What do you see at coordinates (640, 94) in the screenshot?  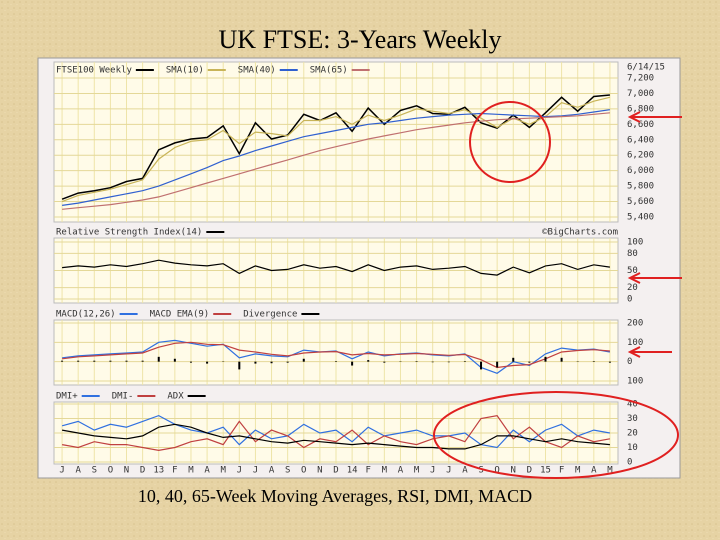 I see `y-tick-label: 7,000` at bounding box center [640, 94].